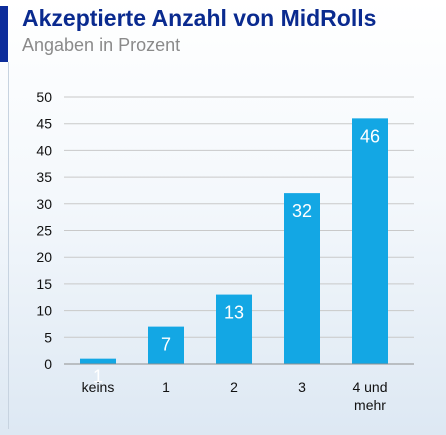 This screenshot has height=435, width=446. I want to click on y-tick-label: 40, so click(44, 150).